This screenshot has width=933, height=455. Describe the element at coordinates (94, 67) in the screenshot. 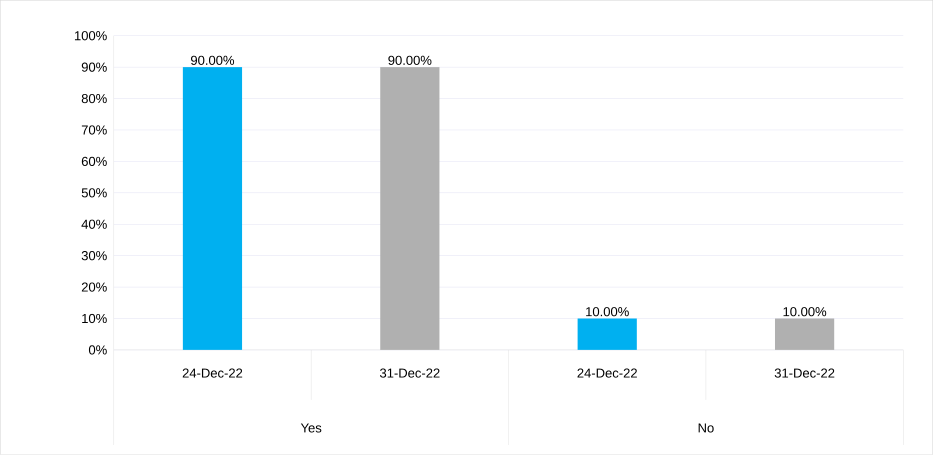

I see `y-tick-label: 90%` at that location.